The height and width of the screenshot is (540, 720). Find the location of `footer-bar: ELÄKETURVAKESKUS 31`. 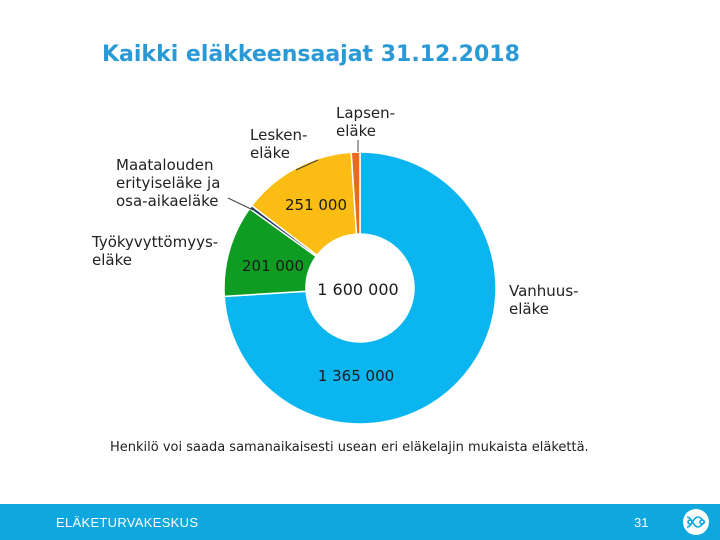

footer-bar: ELÄKETURVAKESKUS 31 is located at coordinates (360, 522).